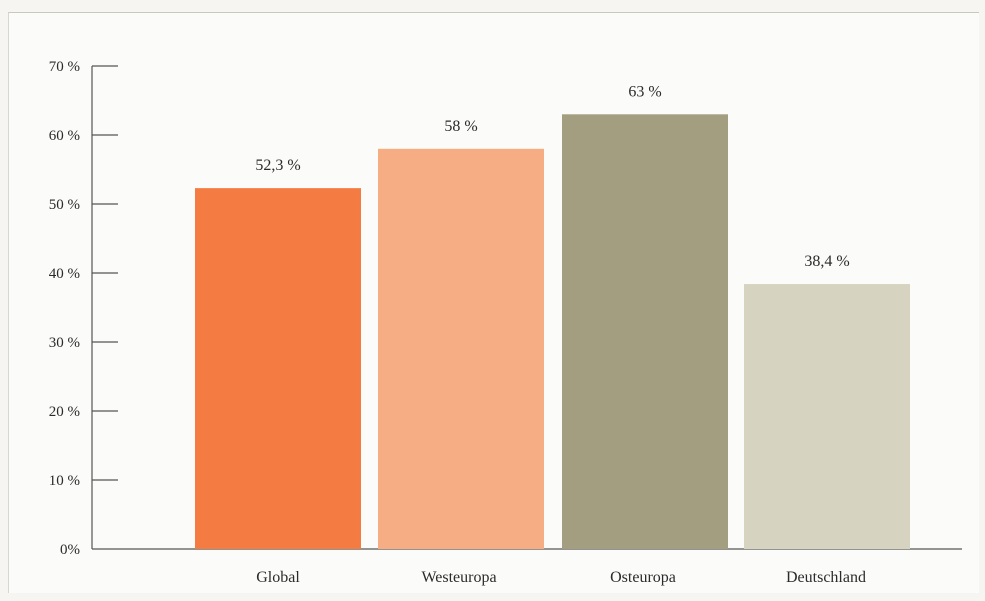  I want to click on category-label: Westeuropa, so click(458, 577).